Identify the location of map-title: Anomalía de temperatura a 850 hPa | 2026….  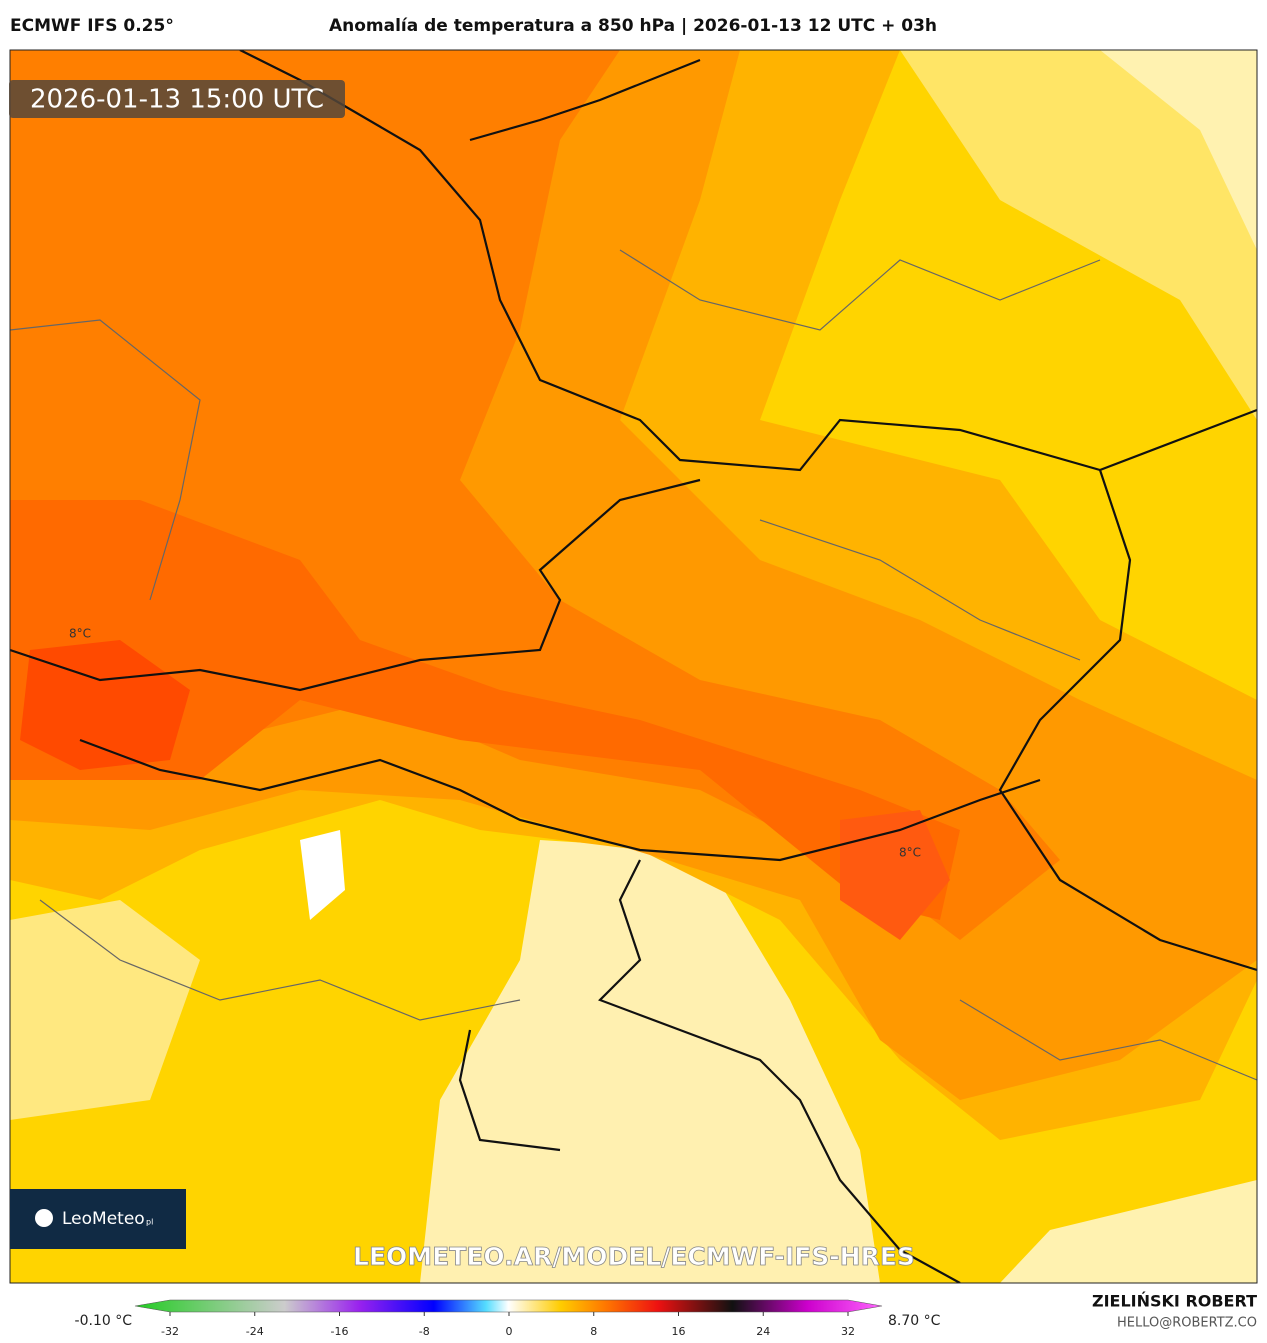
(633, 26).